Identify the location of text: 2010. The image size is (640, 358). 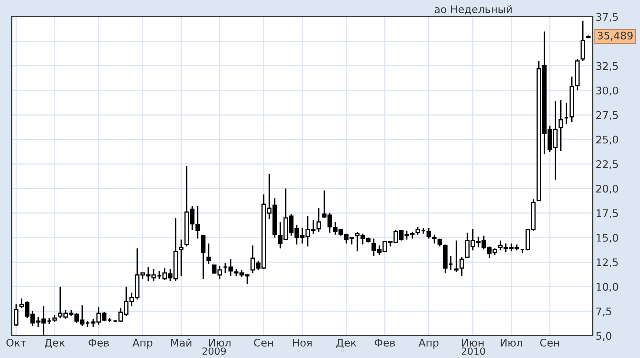
(474, 352).